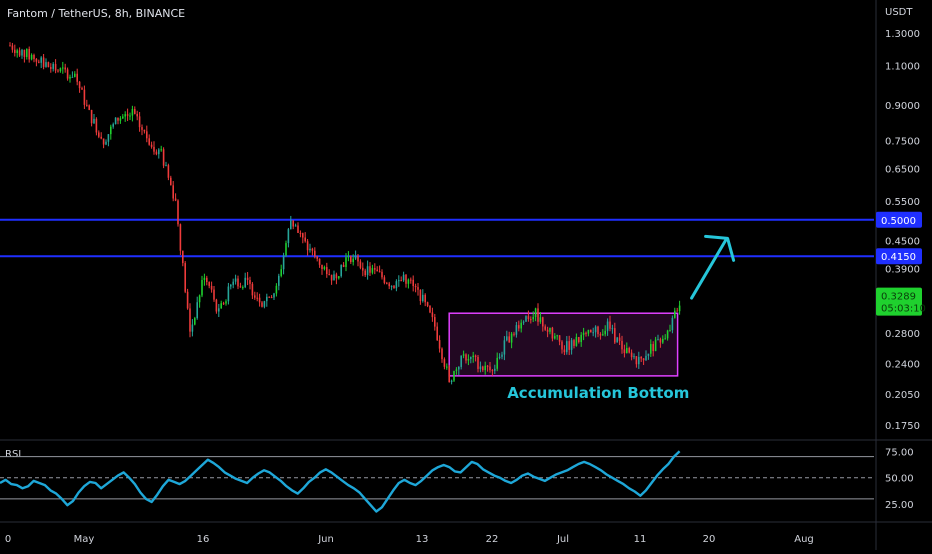  I want to click on rsi-line, so click(340, 481).